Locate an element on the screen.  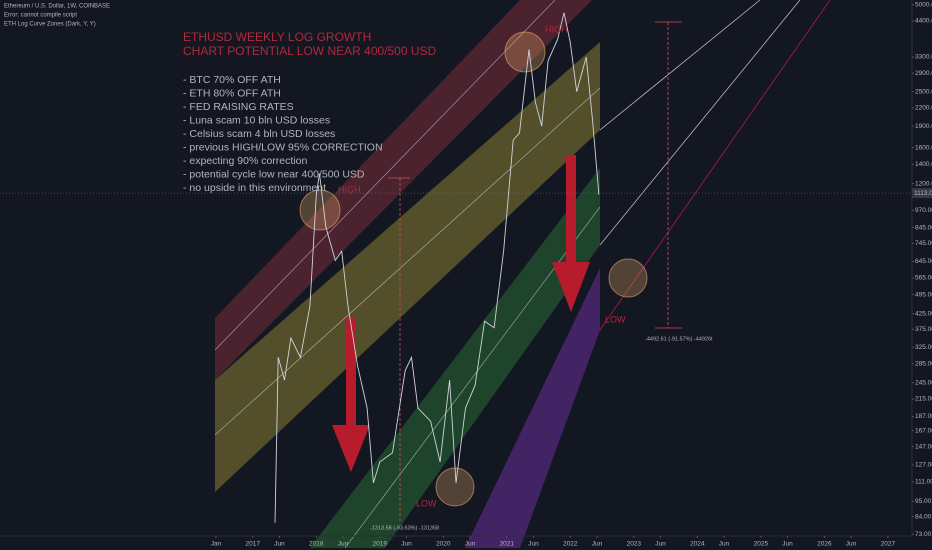
y-tick-label: 127.00 is located at coordinates (923, 465).